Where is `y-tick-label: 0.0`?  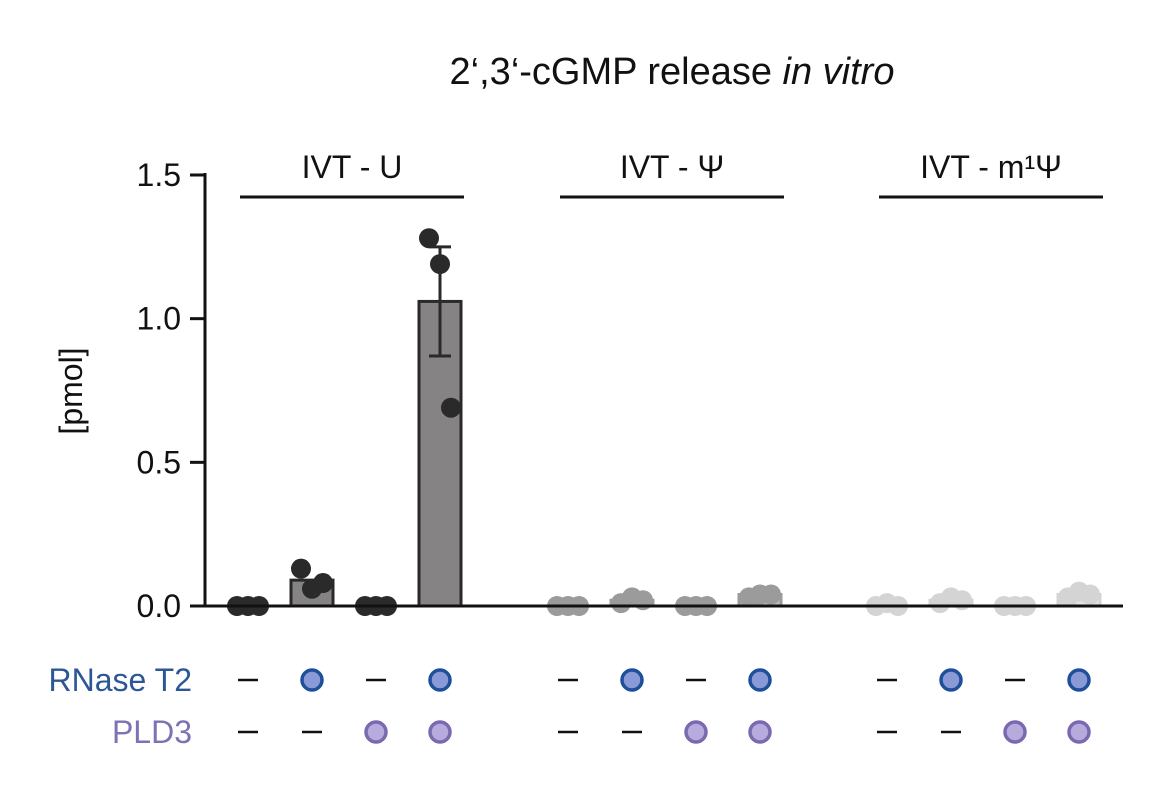
y-tick-label: 0.0 is located at coordinates (159, 606).